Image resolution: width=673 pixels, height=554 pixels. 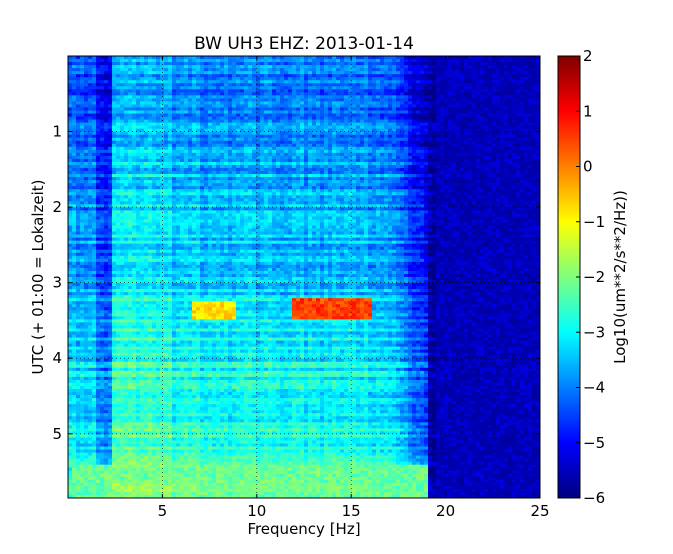 What do you see at coordinates (304, 44) in the screenshot?
I see `chart-title: BW UH3 EHZ: 2013-01-14` at bounding box center [304, 44].